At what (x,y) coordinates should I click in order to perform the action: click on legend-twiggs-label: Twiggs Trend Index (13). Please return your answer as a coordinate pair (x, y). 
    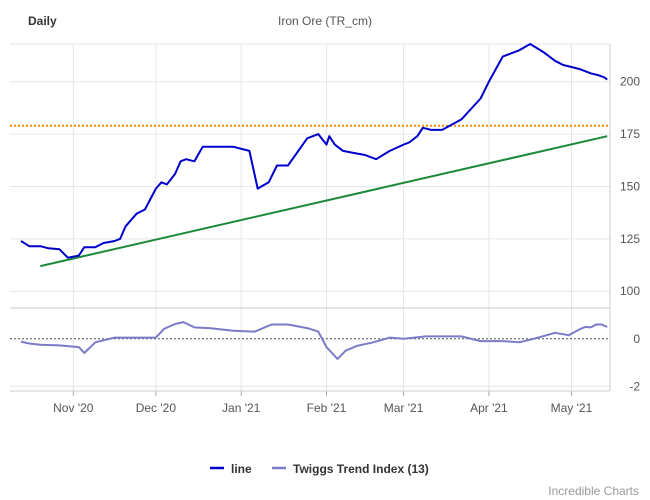
    Looking at the image, I should click on (361, 469).